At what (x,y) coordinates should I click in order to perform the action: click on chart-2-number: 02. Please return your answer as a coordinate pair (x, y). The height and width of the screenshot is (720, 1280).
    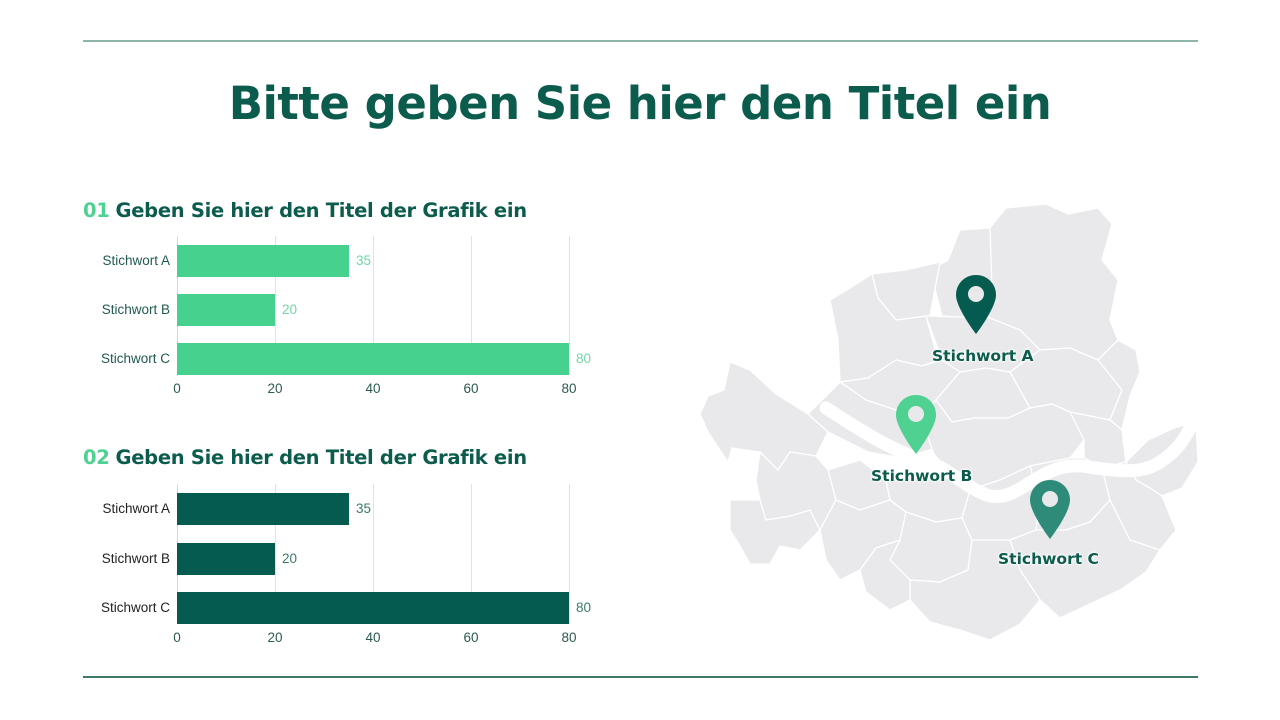
    Looking at the image, I should click on (96, 457).